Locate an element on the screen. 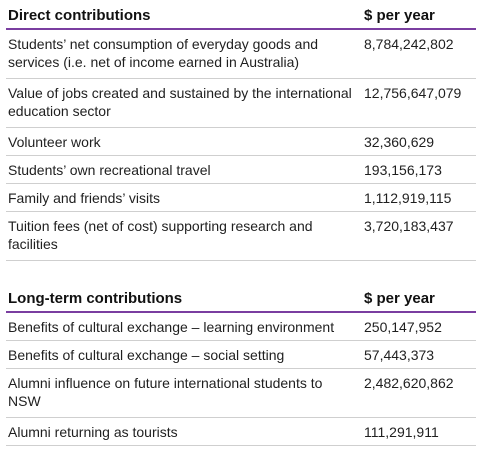 Image resolution: width=499 pixels, height=450 pixels. row-value: 1,112,919,115 is located at coordinates (408, 198).